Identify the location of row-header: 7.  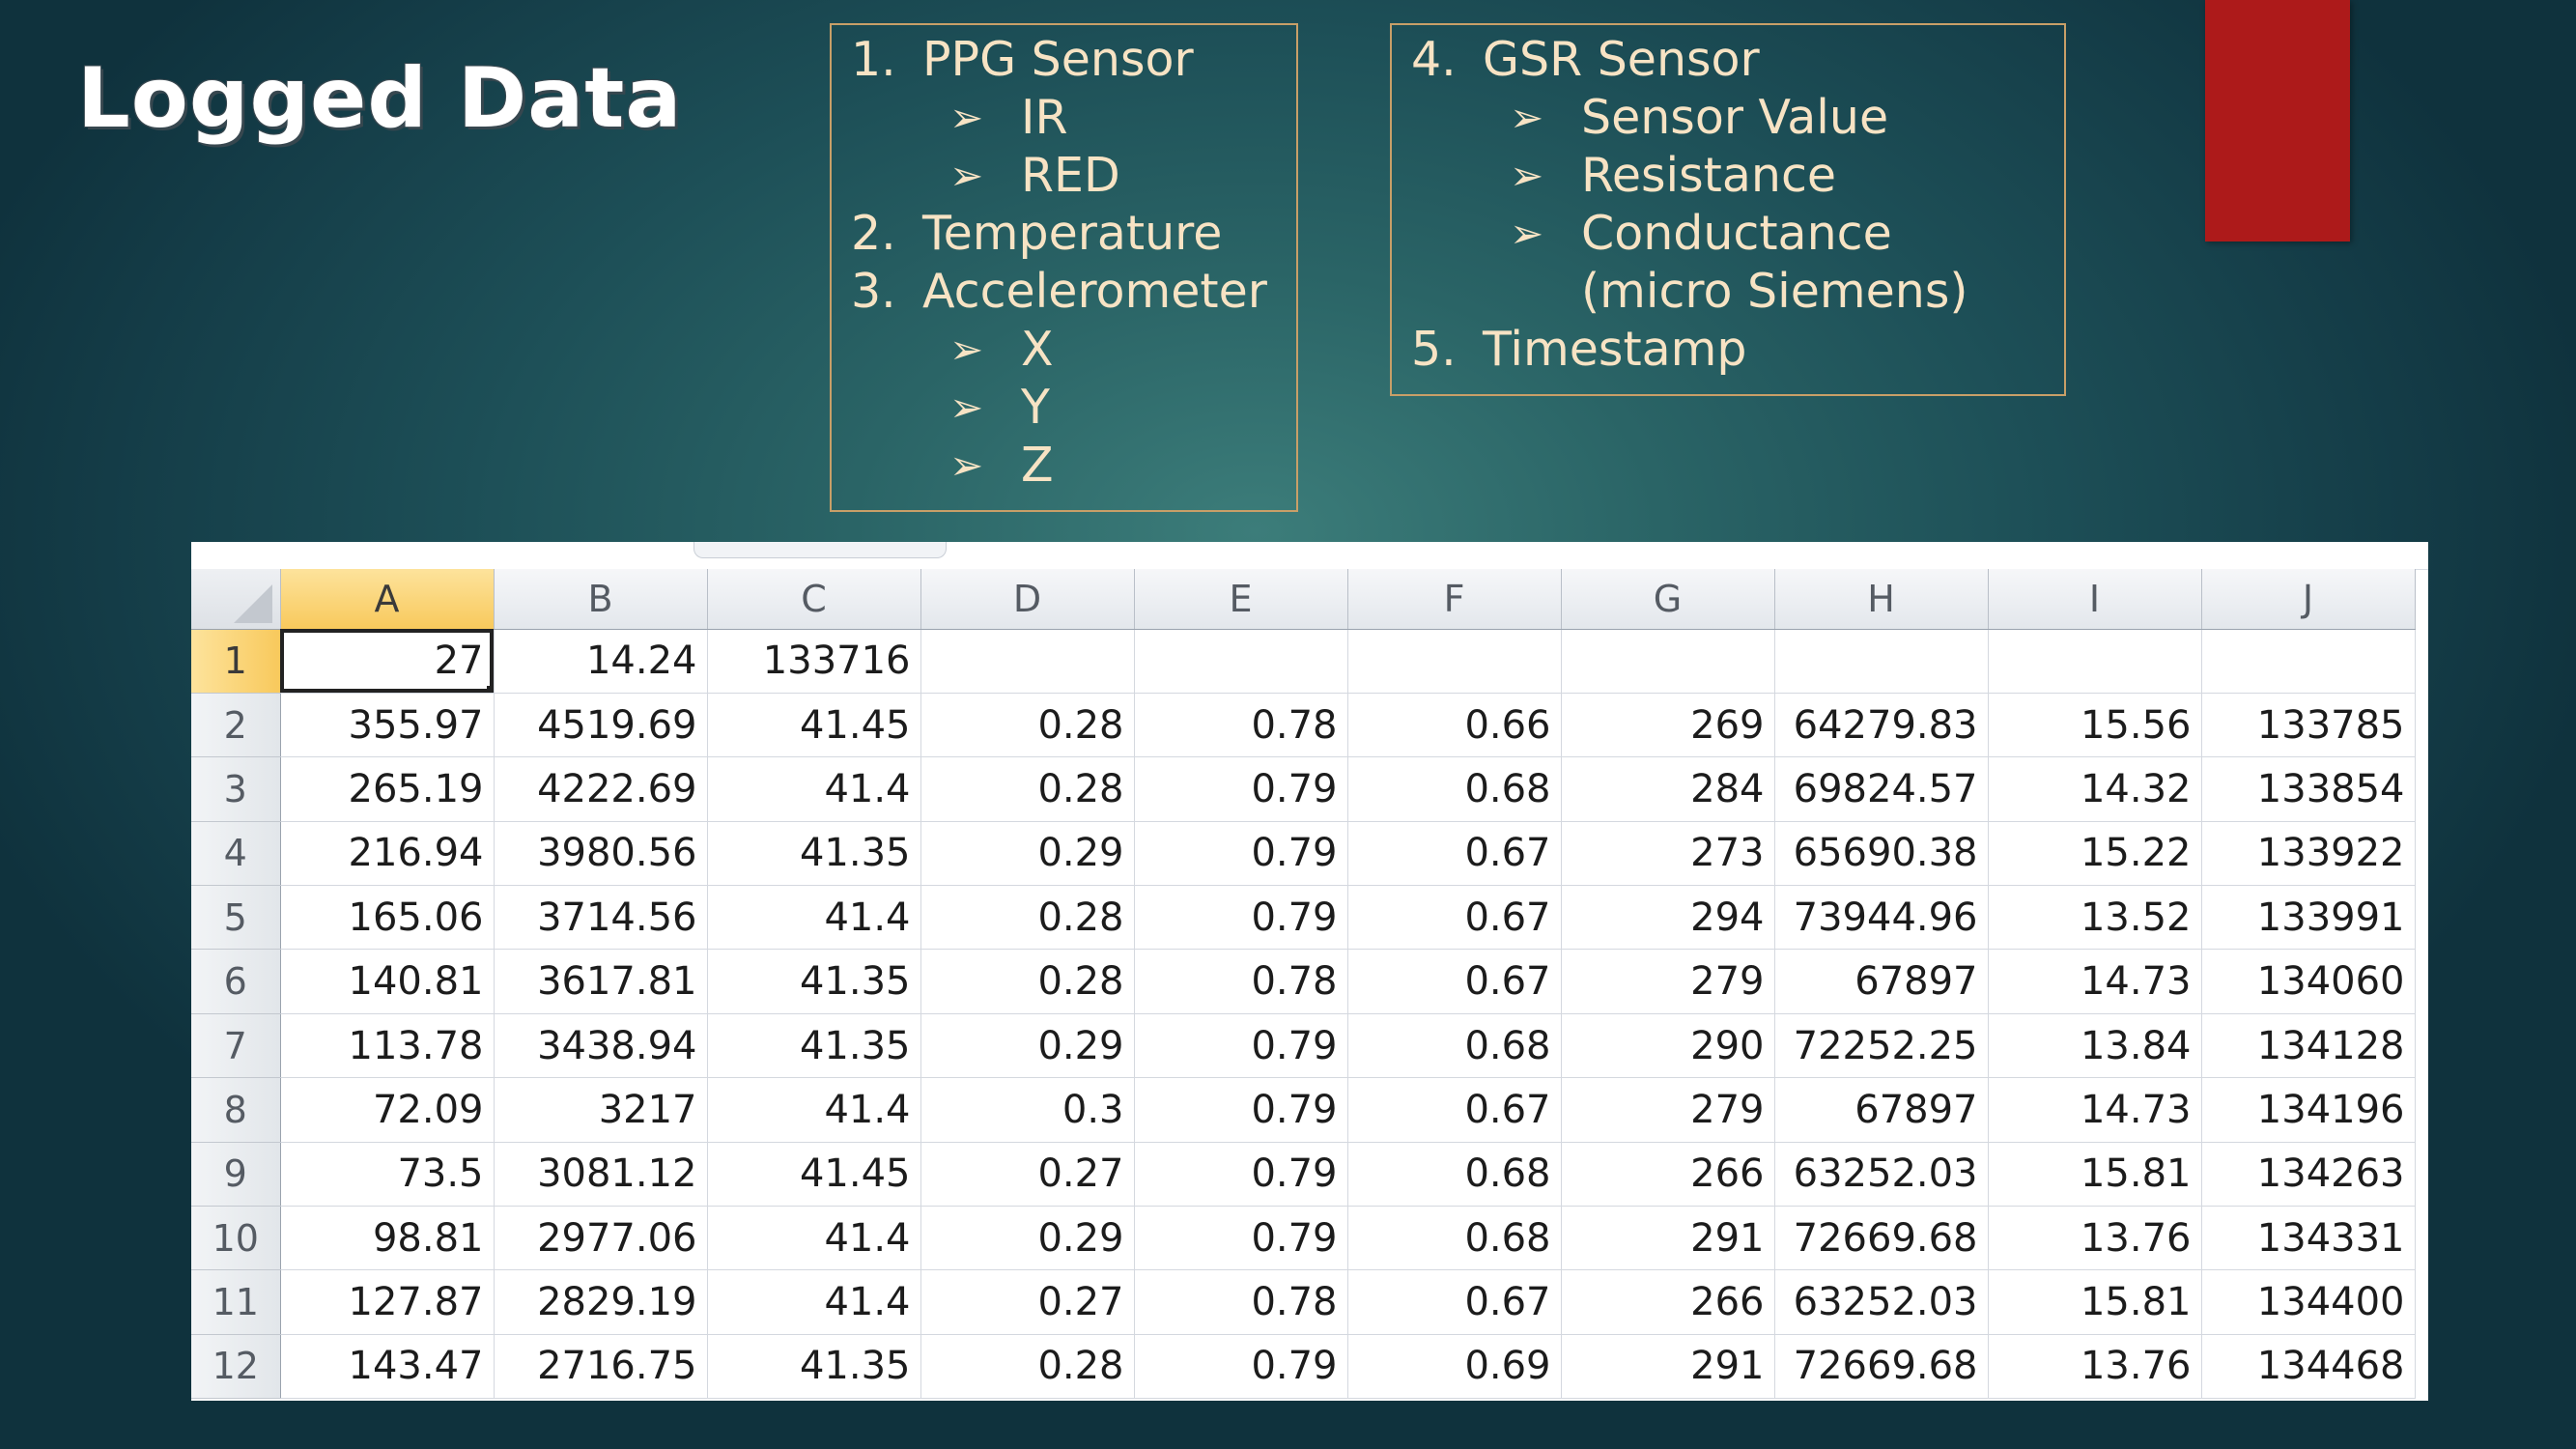
(236, 1046).